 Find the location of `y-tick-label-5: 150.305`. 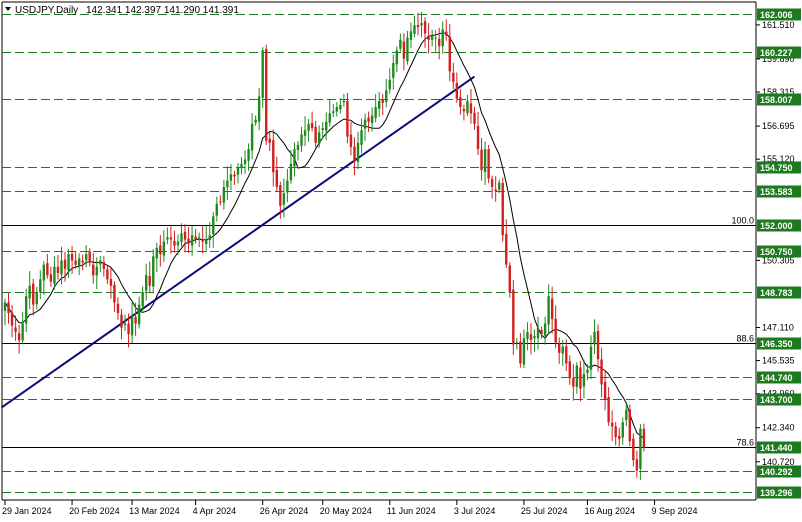

y-tick-label-5: 150.305 is located at coordinates (778, 260).